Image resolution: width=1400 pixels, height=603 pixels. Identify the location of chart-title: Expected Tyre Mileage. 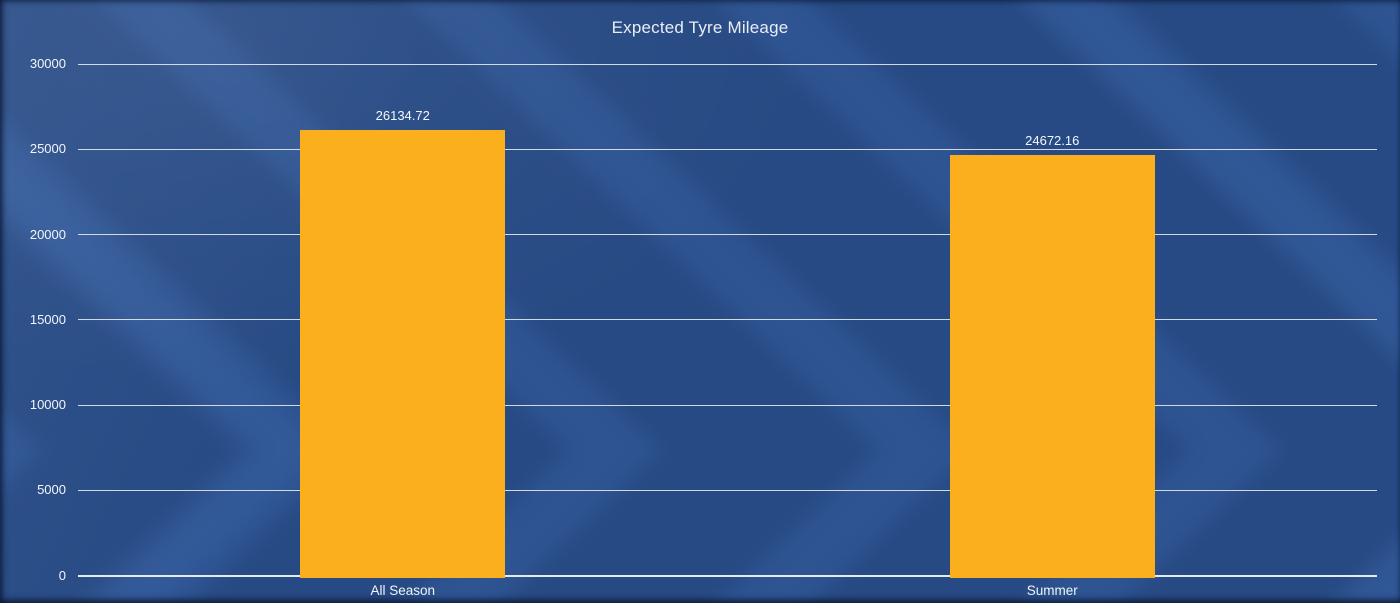
(700, 27).